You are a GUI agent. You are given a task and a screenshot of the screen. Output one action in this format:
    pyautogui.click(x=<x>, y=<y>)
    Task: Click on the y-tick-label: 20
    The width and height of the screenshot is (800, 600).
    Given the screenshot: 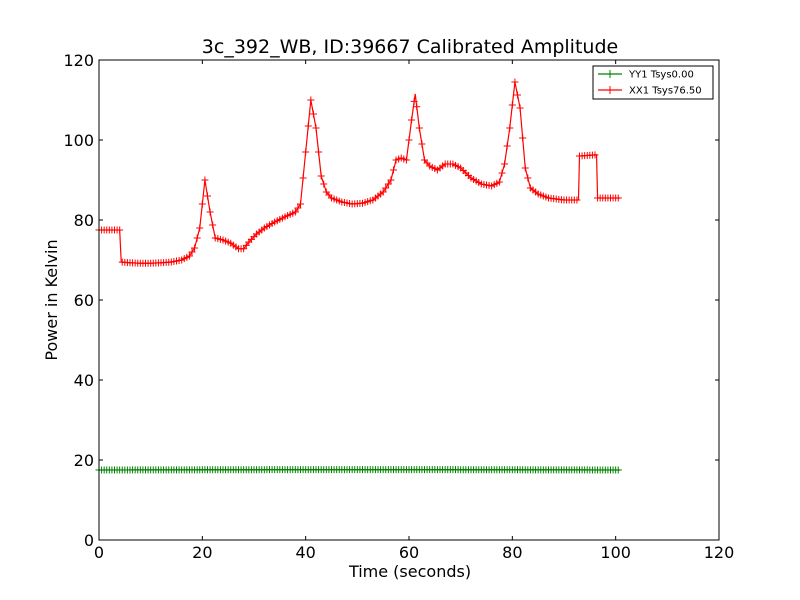 What is the action you would take?
    pyautogui.click(x=84, y=460)
    